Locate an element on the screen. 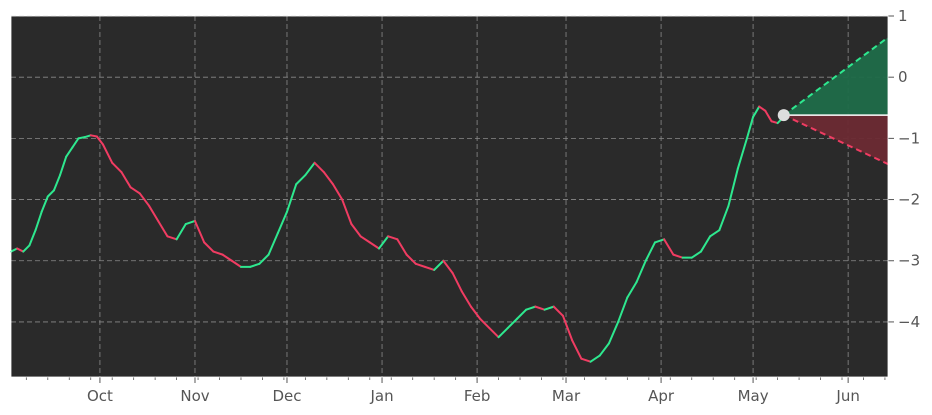 This screenshot has height=415, width=932. forecast-cone is located at coordinates (836, 100).